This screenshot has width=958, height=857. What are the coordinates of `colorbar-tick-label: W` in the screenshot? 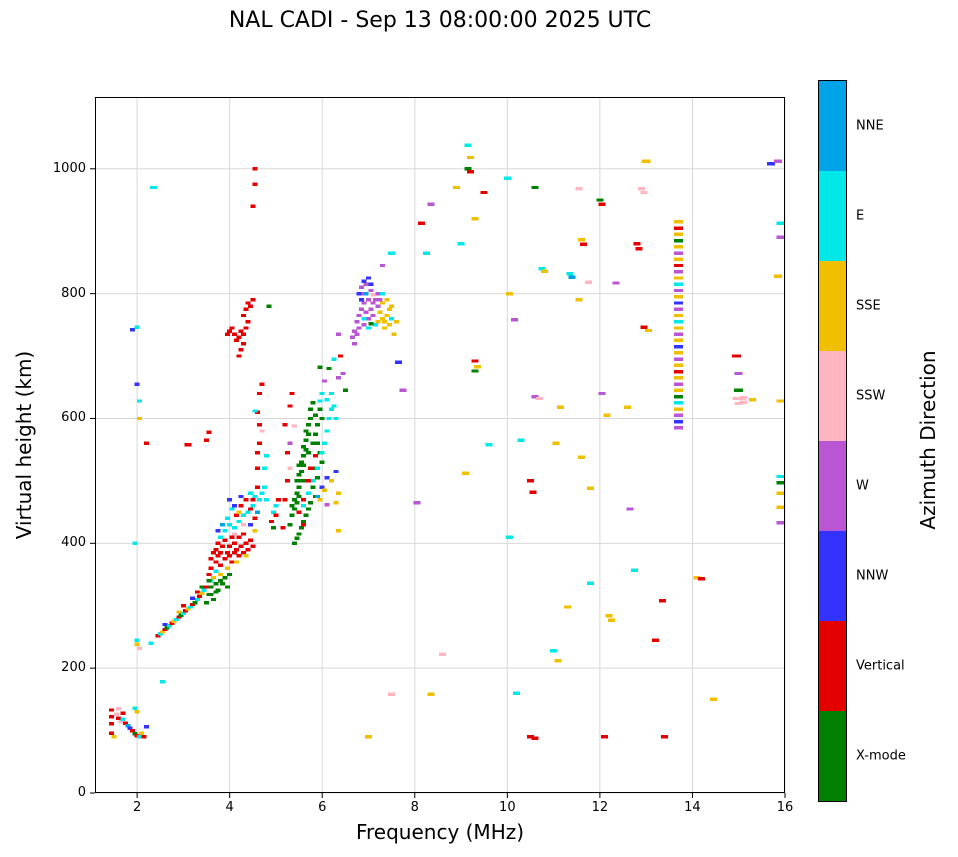 It's located at (862, 486).